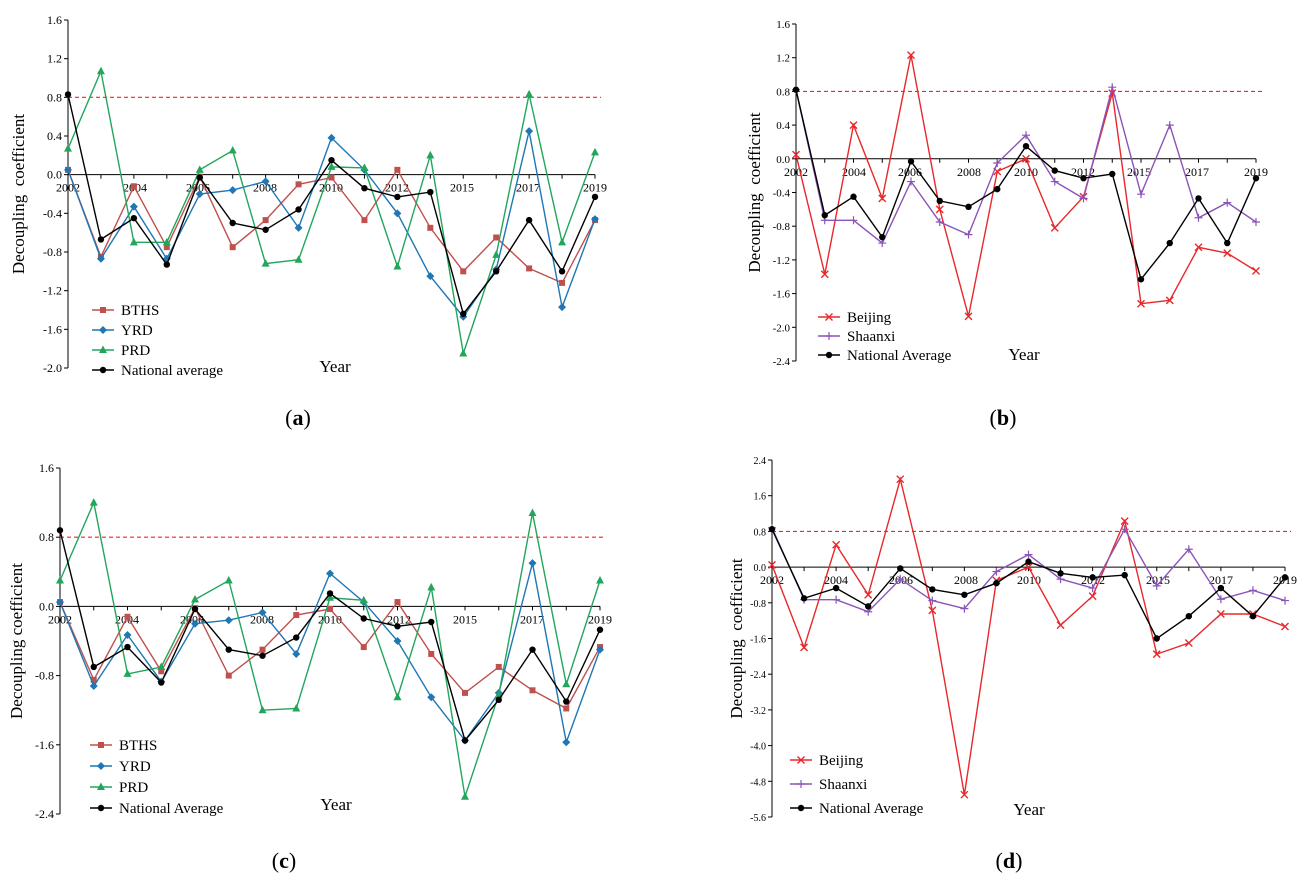 The width and height of the screenshot is (1306, 879). I want to click on series-prd, so click(331, 211).